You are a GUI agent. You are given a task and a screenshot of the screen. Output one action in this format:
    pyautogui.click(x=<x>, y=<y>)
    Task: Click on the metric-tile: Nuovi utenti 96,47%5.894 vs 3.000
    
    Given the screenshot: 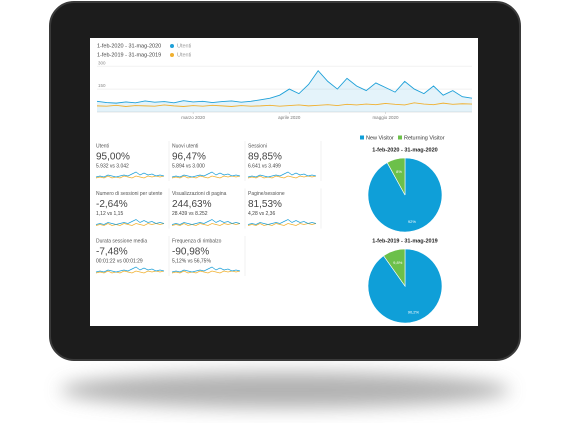 What is the action you would take?
    pyautogui.click(x=208, y=161)
    